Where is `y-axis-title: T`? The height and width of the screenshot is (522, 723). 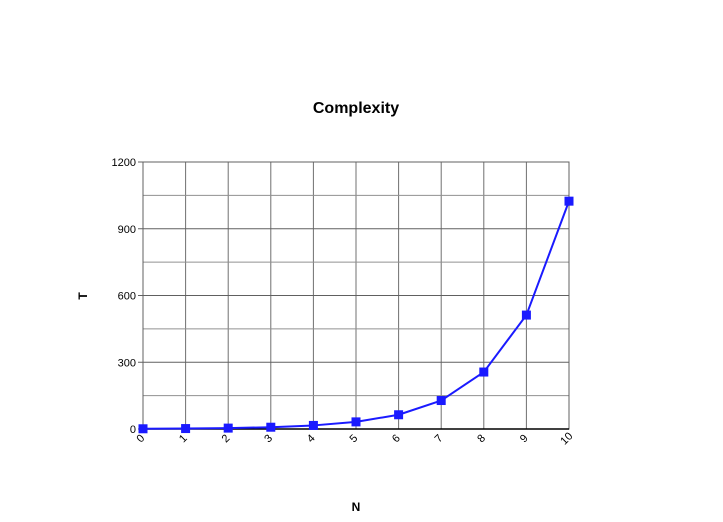 y-axis-title: T is located at coordinates (83, 296).